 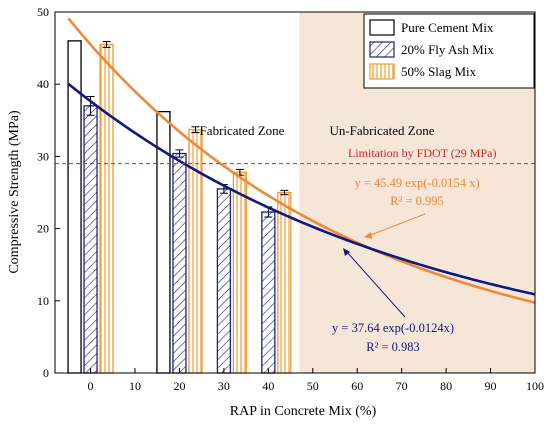 What do you see at coordinates (43, 84) in the screenshot?
I see `y-tick-label-4: 40` at bounding box center [43, 84].